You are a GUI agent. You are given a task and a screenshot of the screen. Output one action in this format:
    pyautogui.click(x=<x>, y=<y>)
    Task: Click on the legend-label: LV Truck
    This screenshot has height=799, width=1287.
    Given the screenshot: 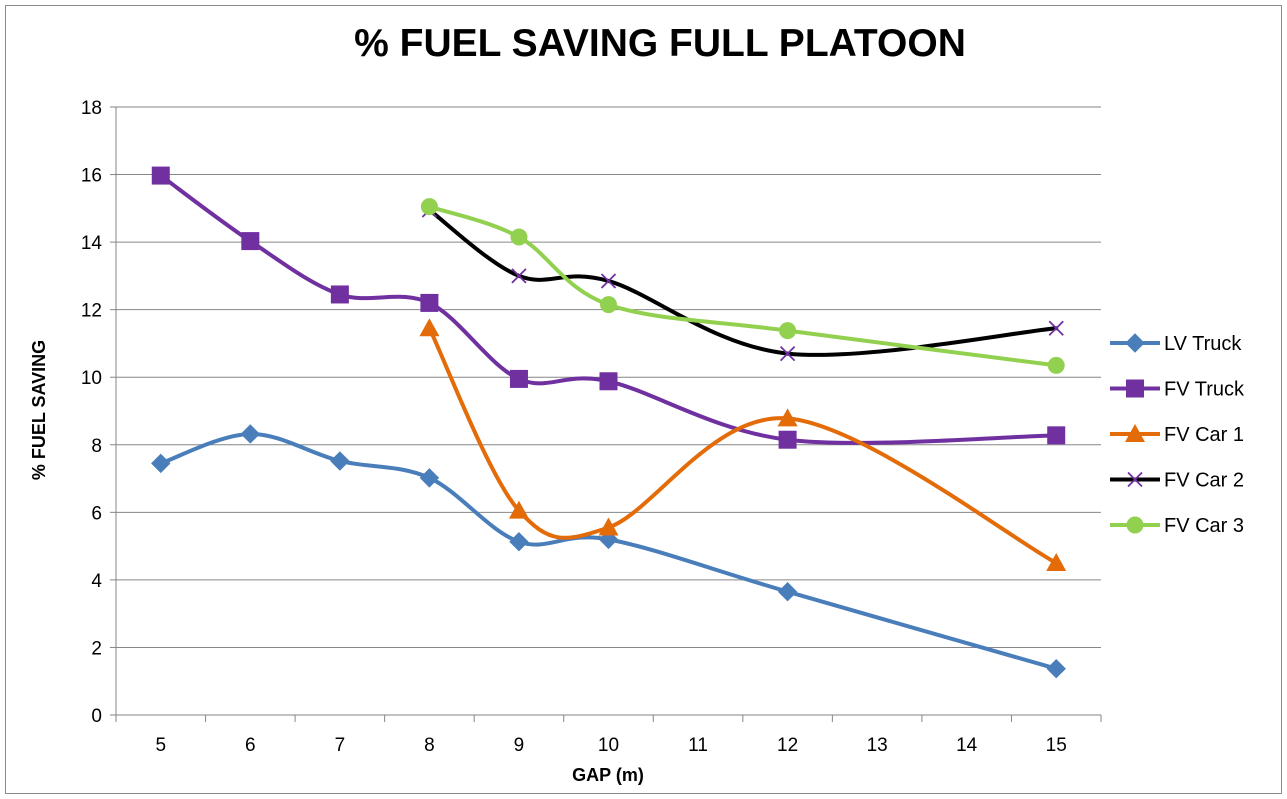 What is the action you would take?
    pyautogui.click(x=1203, y=344)
    